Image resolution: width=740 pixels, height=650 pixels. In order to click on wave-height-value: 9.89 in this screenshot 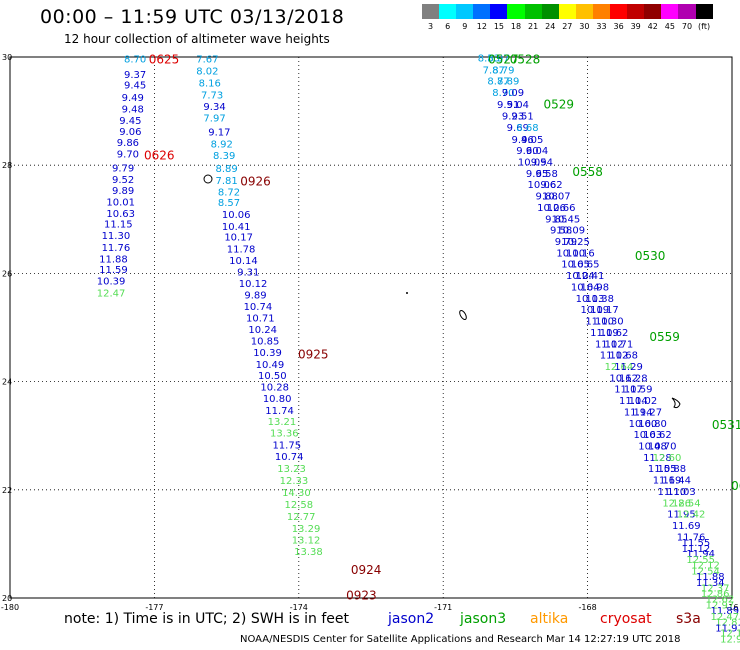, I will do `click(123, 191)`.